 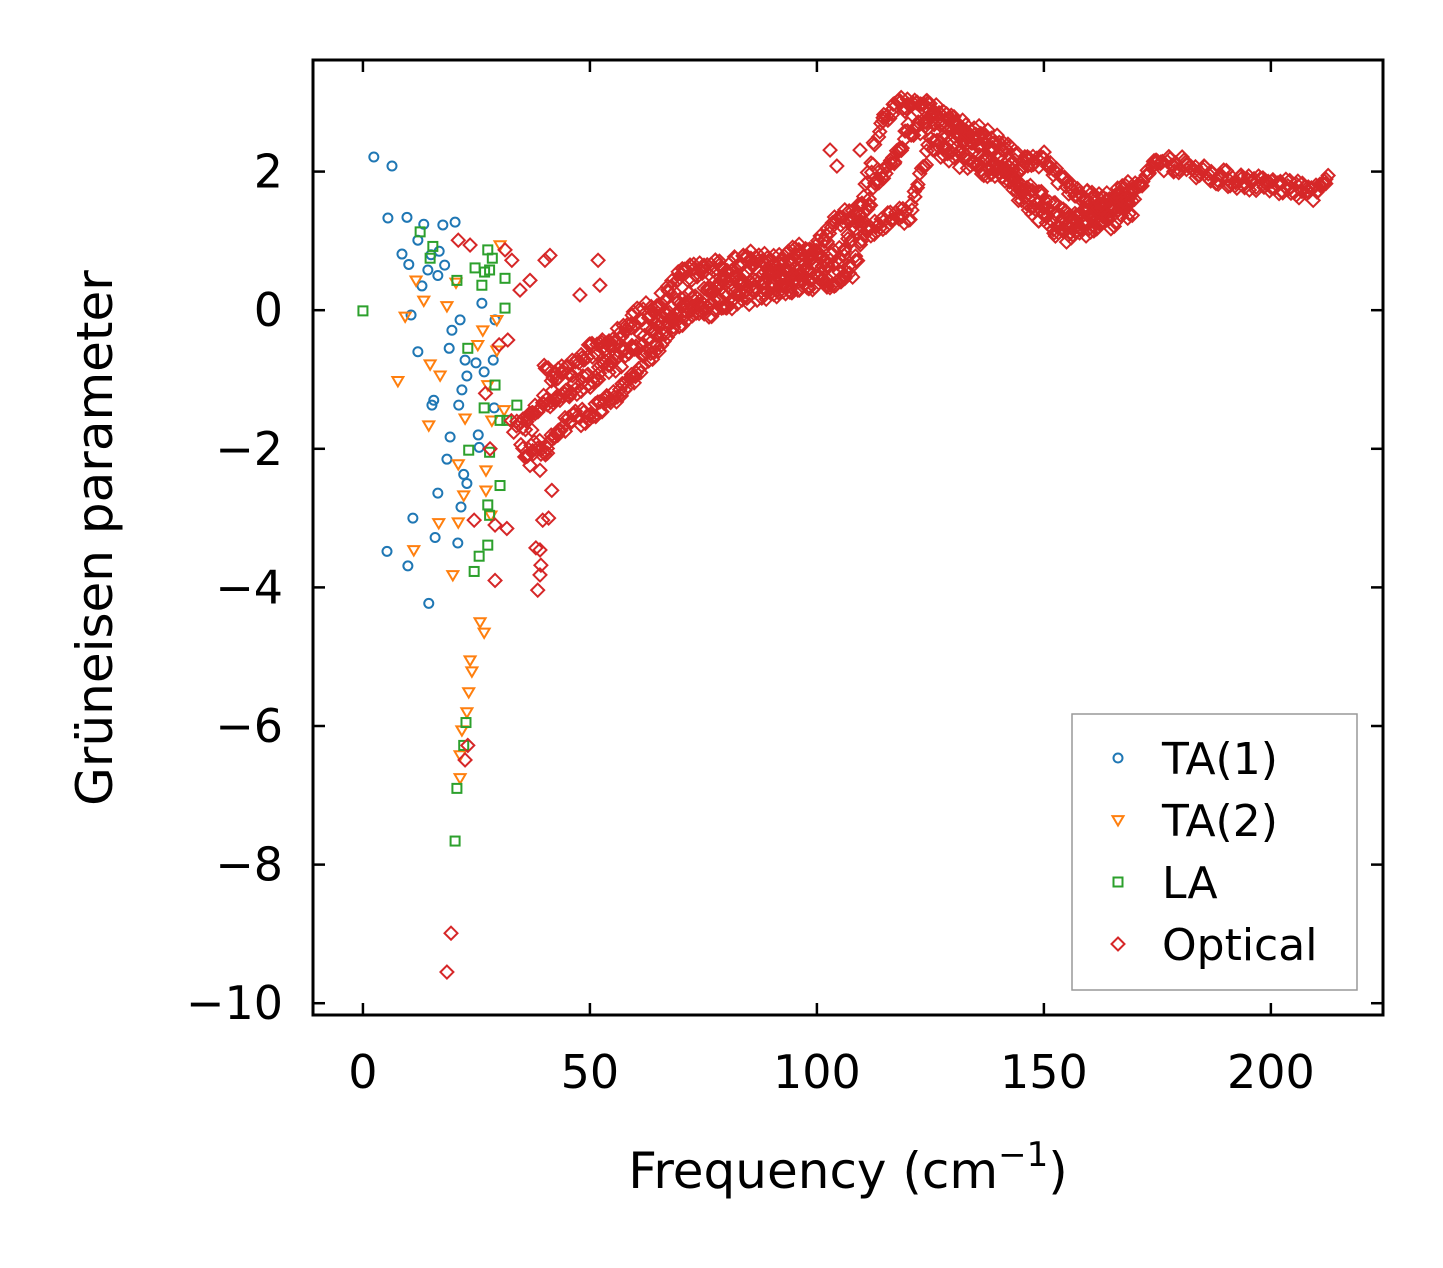 I want to click on legend-entry: LA, so click(x=1165, y=883).